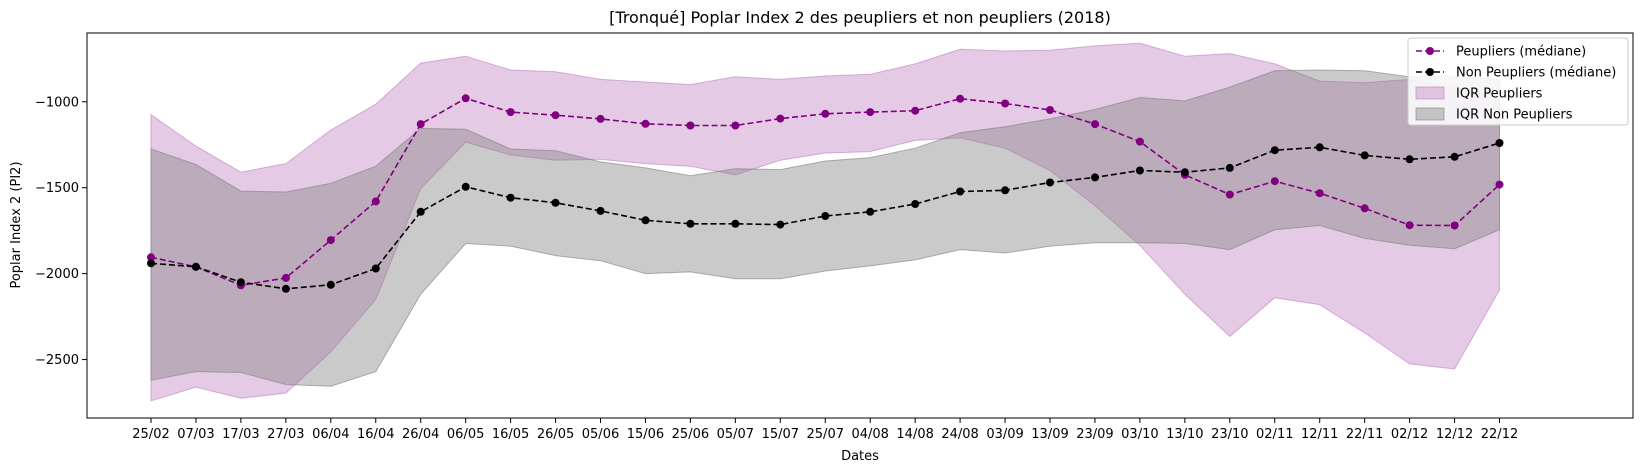 The height and width of the screenshot is (471, 1646). What do you see at coordinates (1499, 434) in the screenshot?
I see `x-tick-label: 22/12` at bounding box center [1499, 434].